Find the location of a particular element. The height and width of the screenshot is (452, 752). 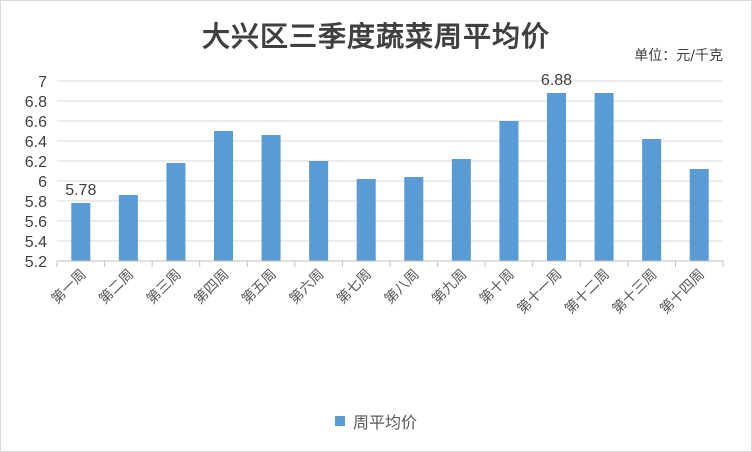

x-tick-label: 第十周 is located at coordinates (497, 287).